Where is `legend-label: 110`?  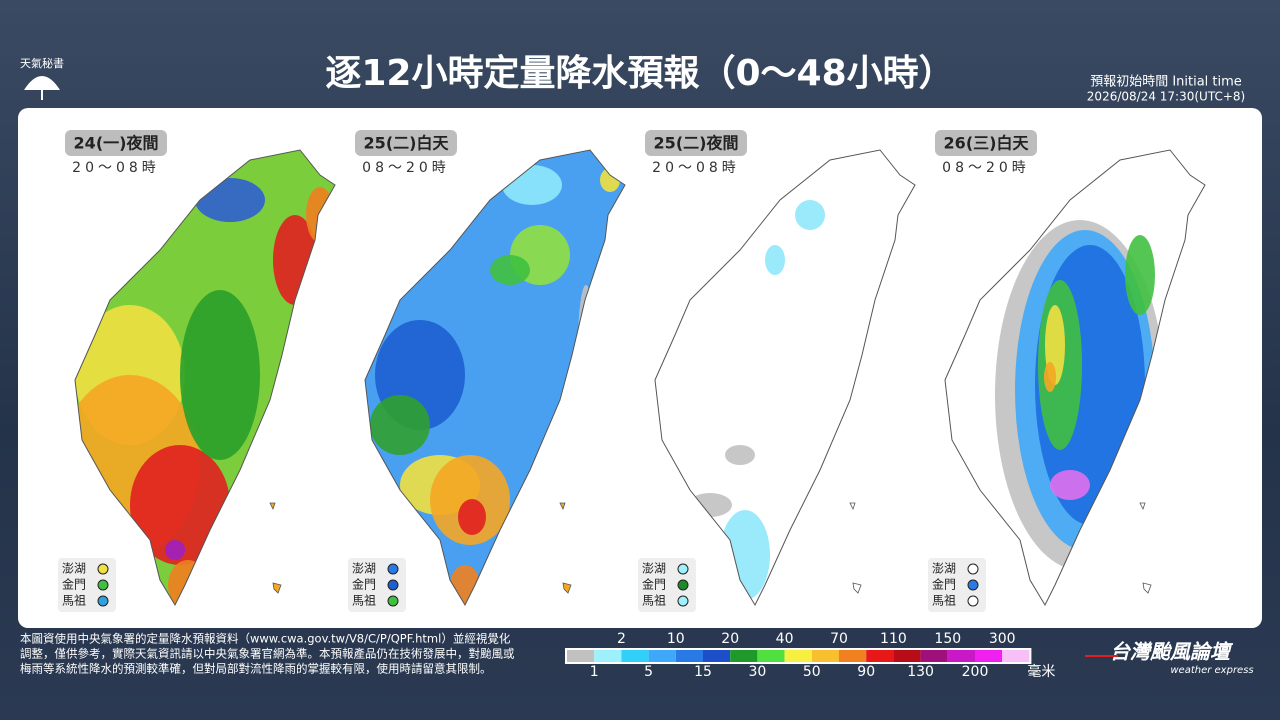 legend-label: 110 is located at coordinates (893, 639).